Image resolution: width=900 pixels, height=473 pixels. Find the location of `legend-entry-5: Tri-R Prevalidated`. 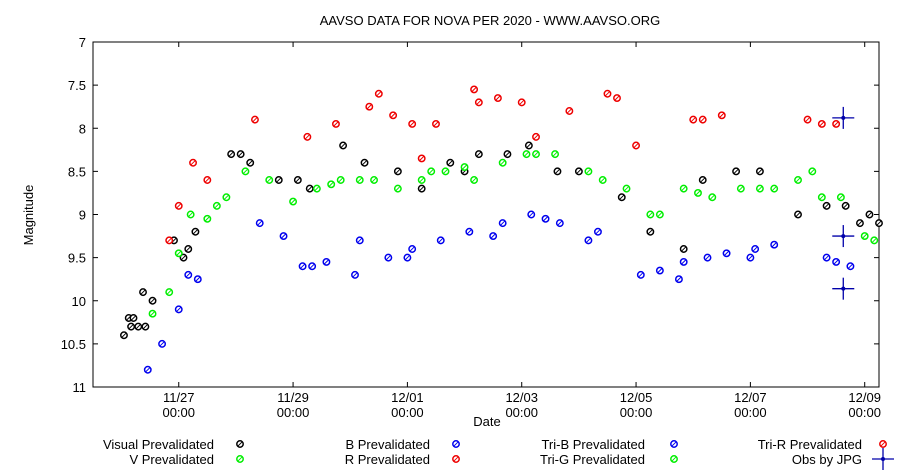

legend-entry-5: Tri-R Prevalidated is located at coordinates (822, 444).